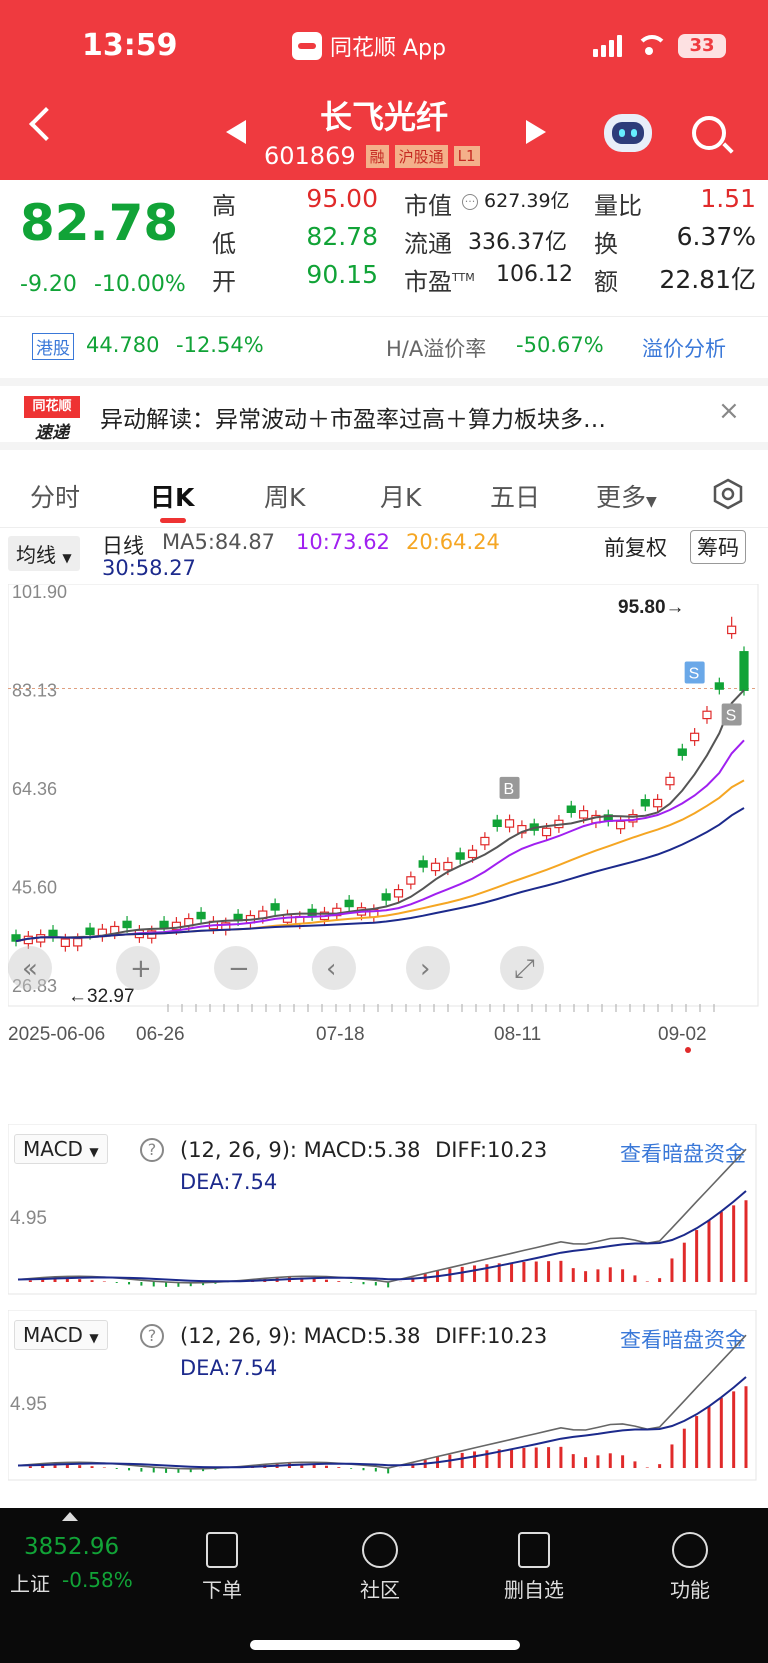 This screenshot has width=768, height=1663. I want to click on tab-daily-k: 日K, so click(172, 497).